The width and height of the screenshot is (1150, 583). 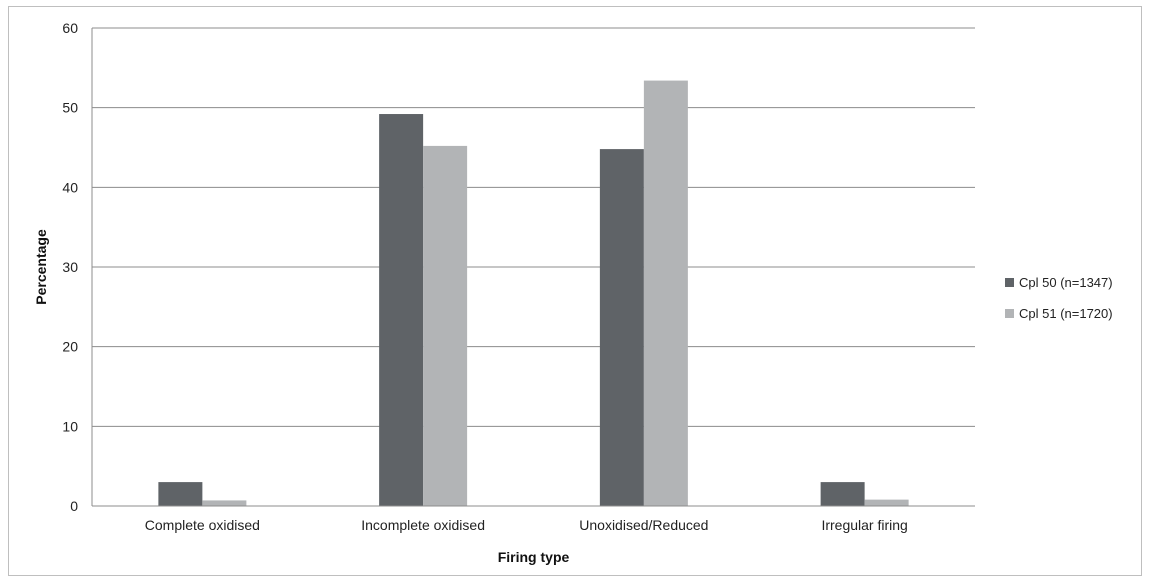 I want to click on y-tick-label: 60, so click(x=70, y=28).